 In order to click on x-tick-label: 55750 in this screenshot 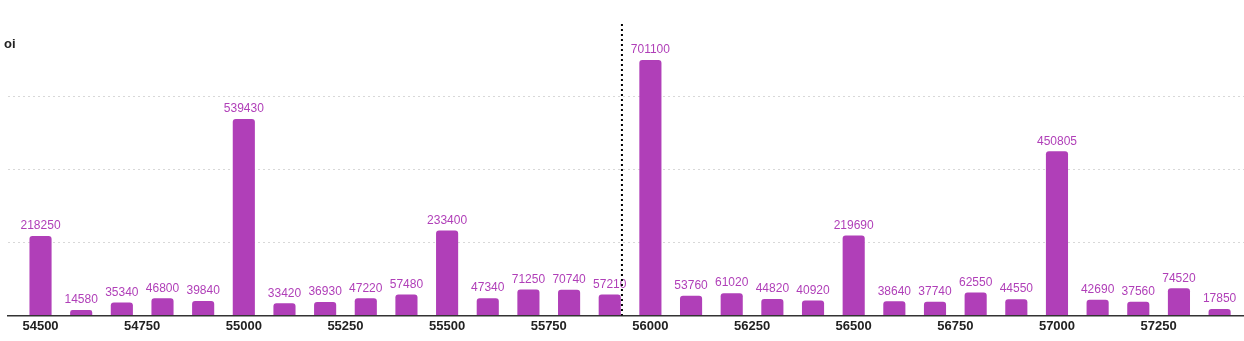, I will do `click(548, 325)`.